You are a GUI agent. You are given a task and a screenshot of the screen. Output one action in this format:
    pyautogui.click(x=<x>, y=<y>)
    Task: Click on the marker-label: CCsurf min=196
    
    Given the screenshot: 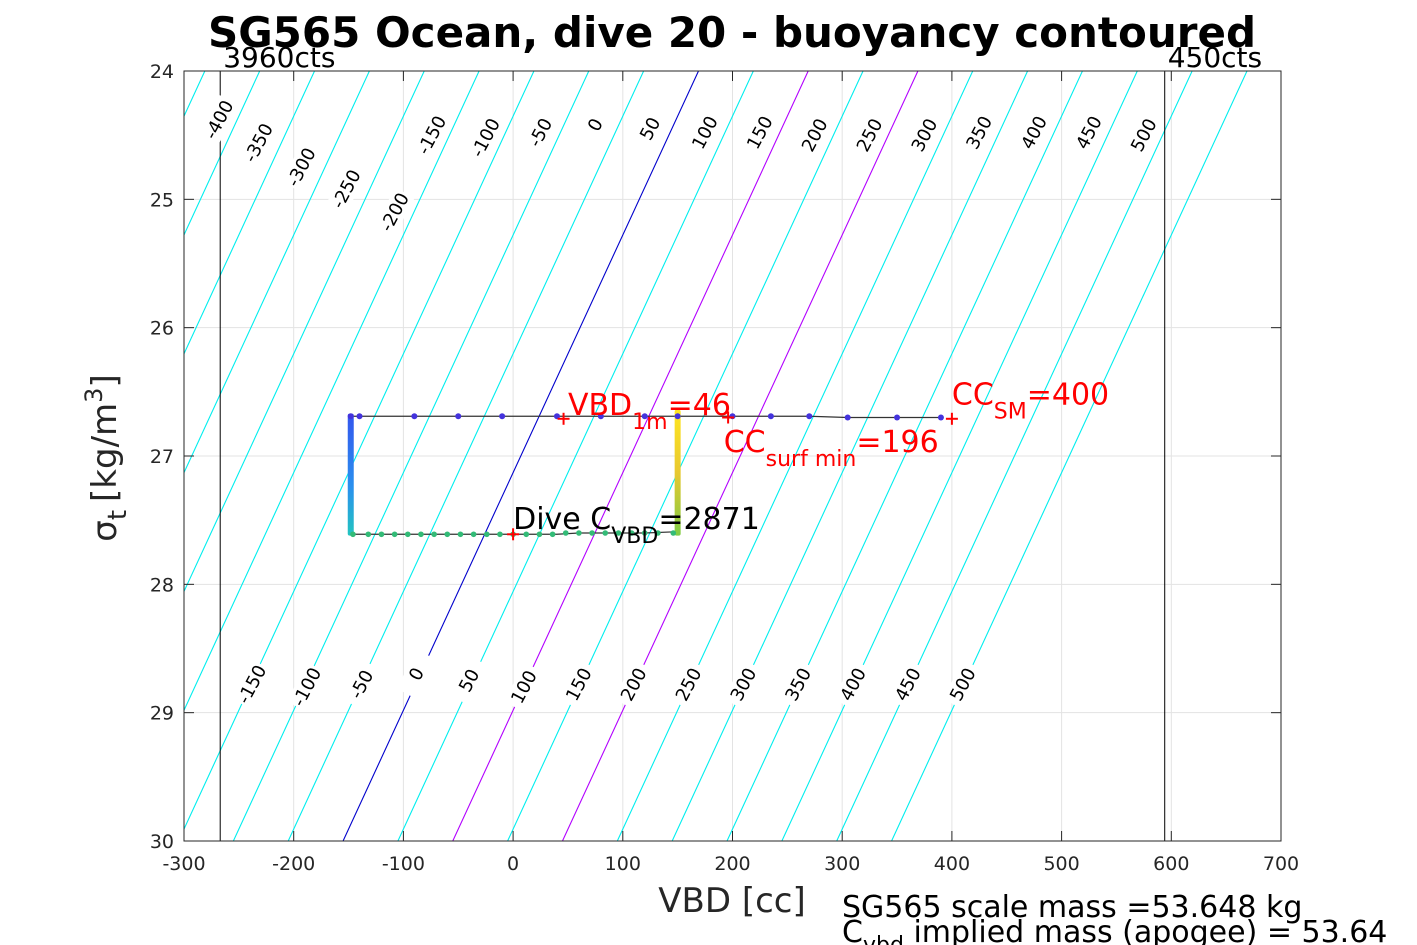 What is the action you would take?
    pyautogui.click(x=831, y=448)
    